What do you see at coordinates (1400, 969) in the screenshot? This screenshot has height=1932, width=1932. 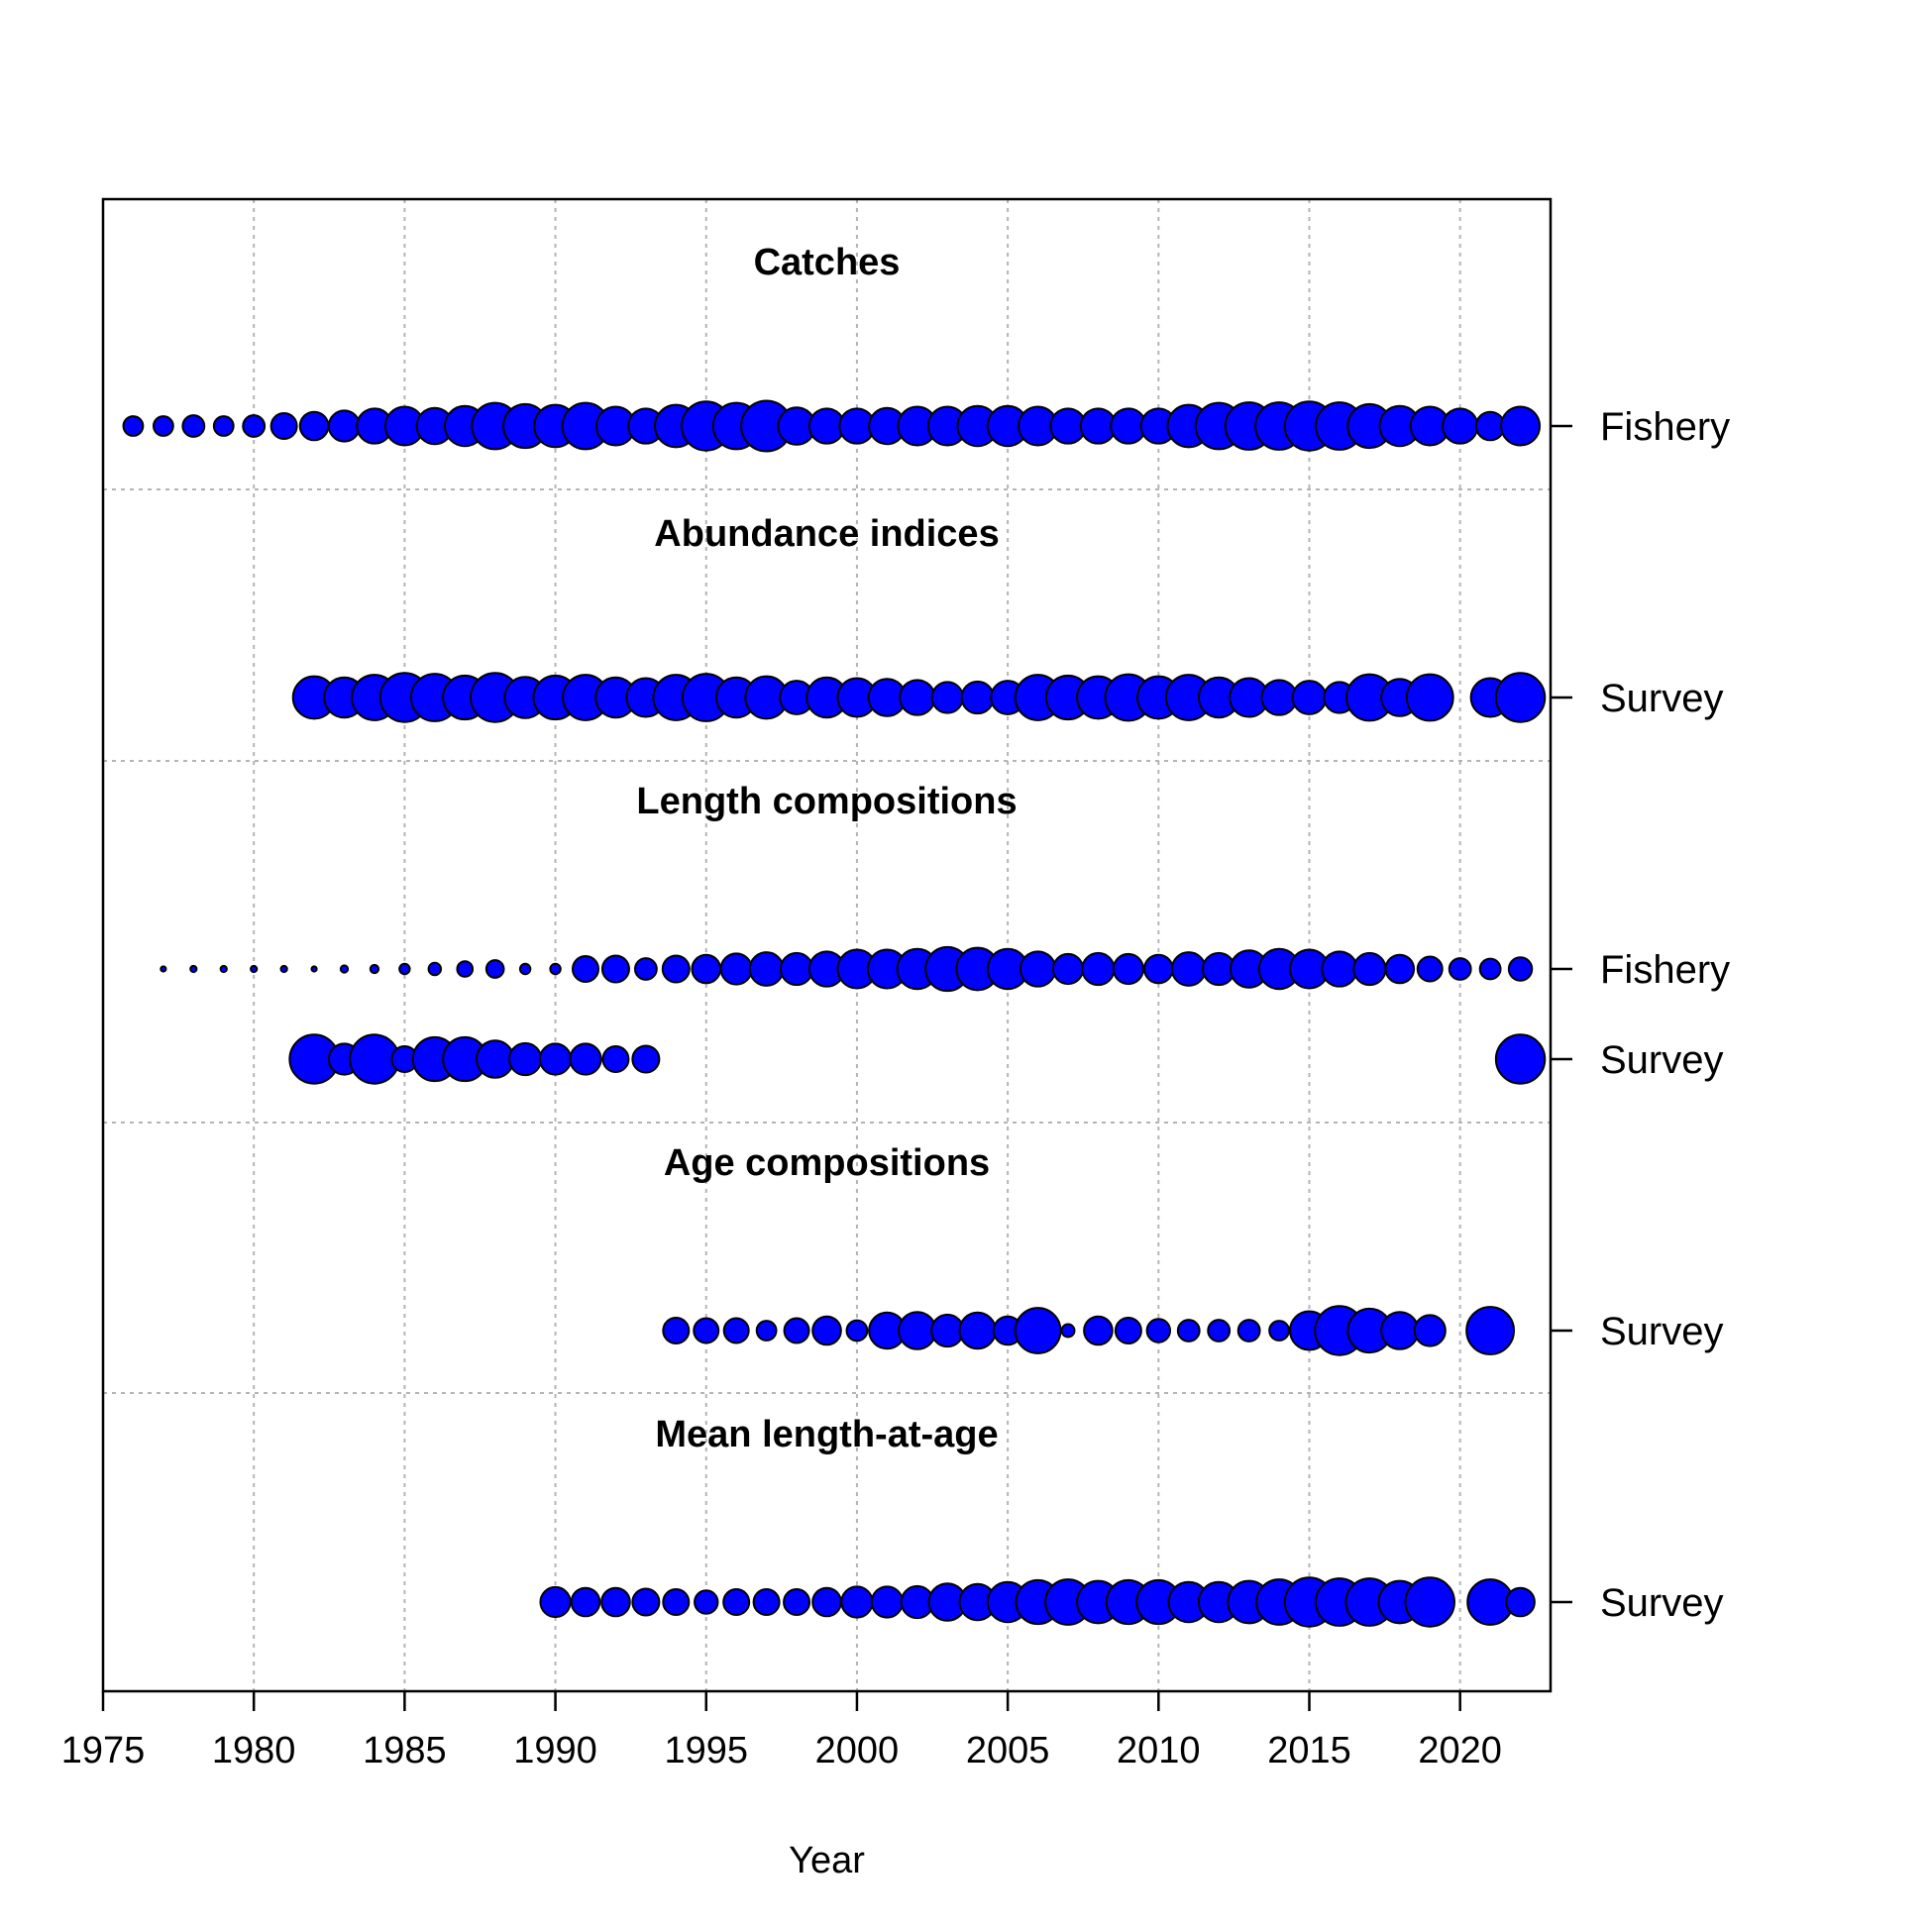 I see `data-point-2018` at bounding box center [1400, 969].